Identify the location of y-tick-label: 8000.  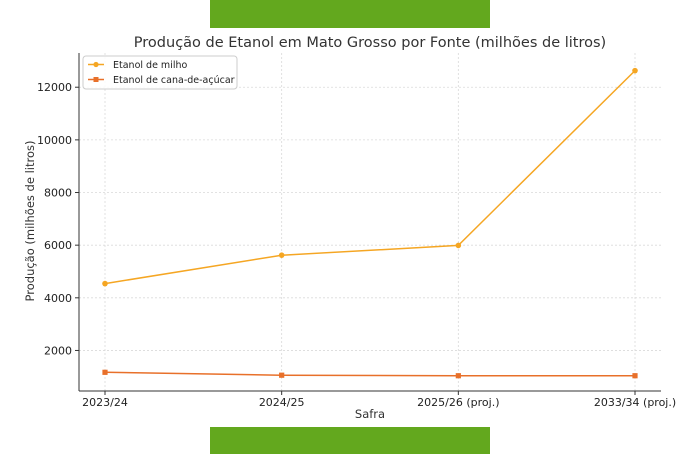
(58, 193).